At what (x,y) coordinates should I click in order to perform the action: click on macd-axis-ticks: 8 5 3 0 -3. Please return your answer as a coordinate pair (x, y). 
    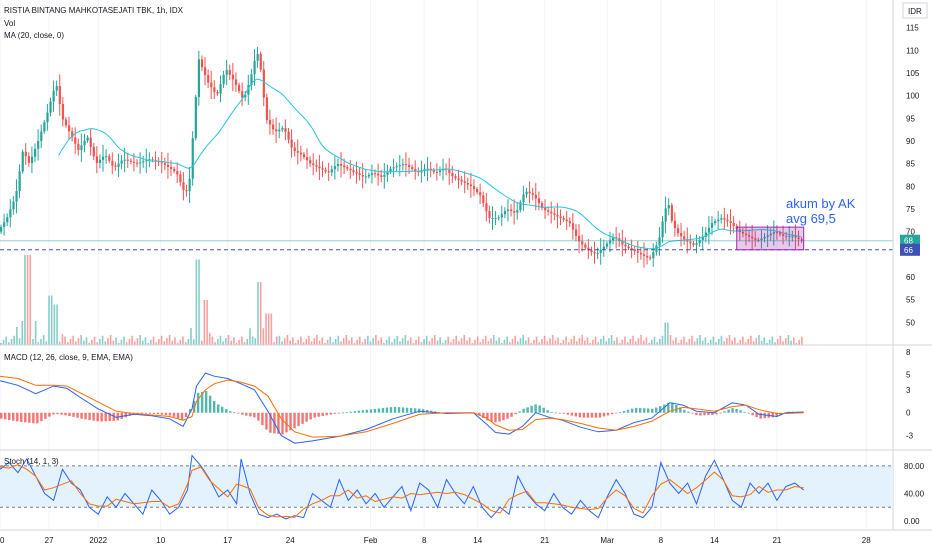
    Looking at the image, I should click on (910, 394).